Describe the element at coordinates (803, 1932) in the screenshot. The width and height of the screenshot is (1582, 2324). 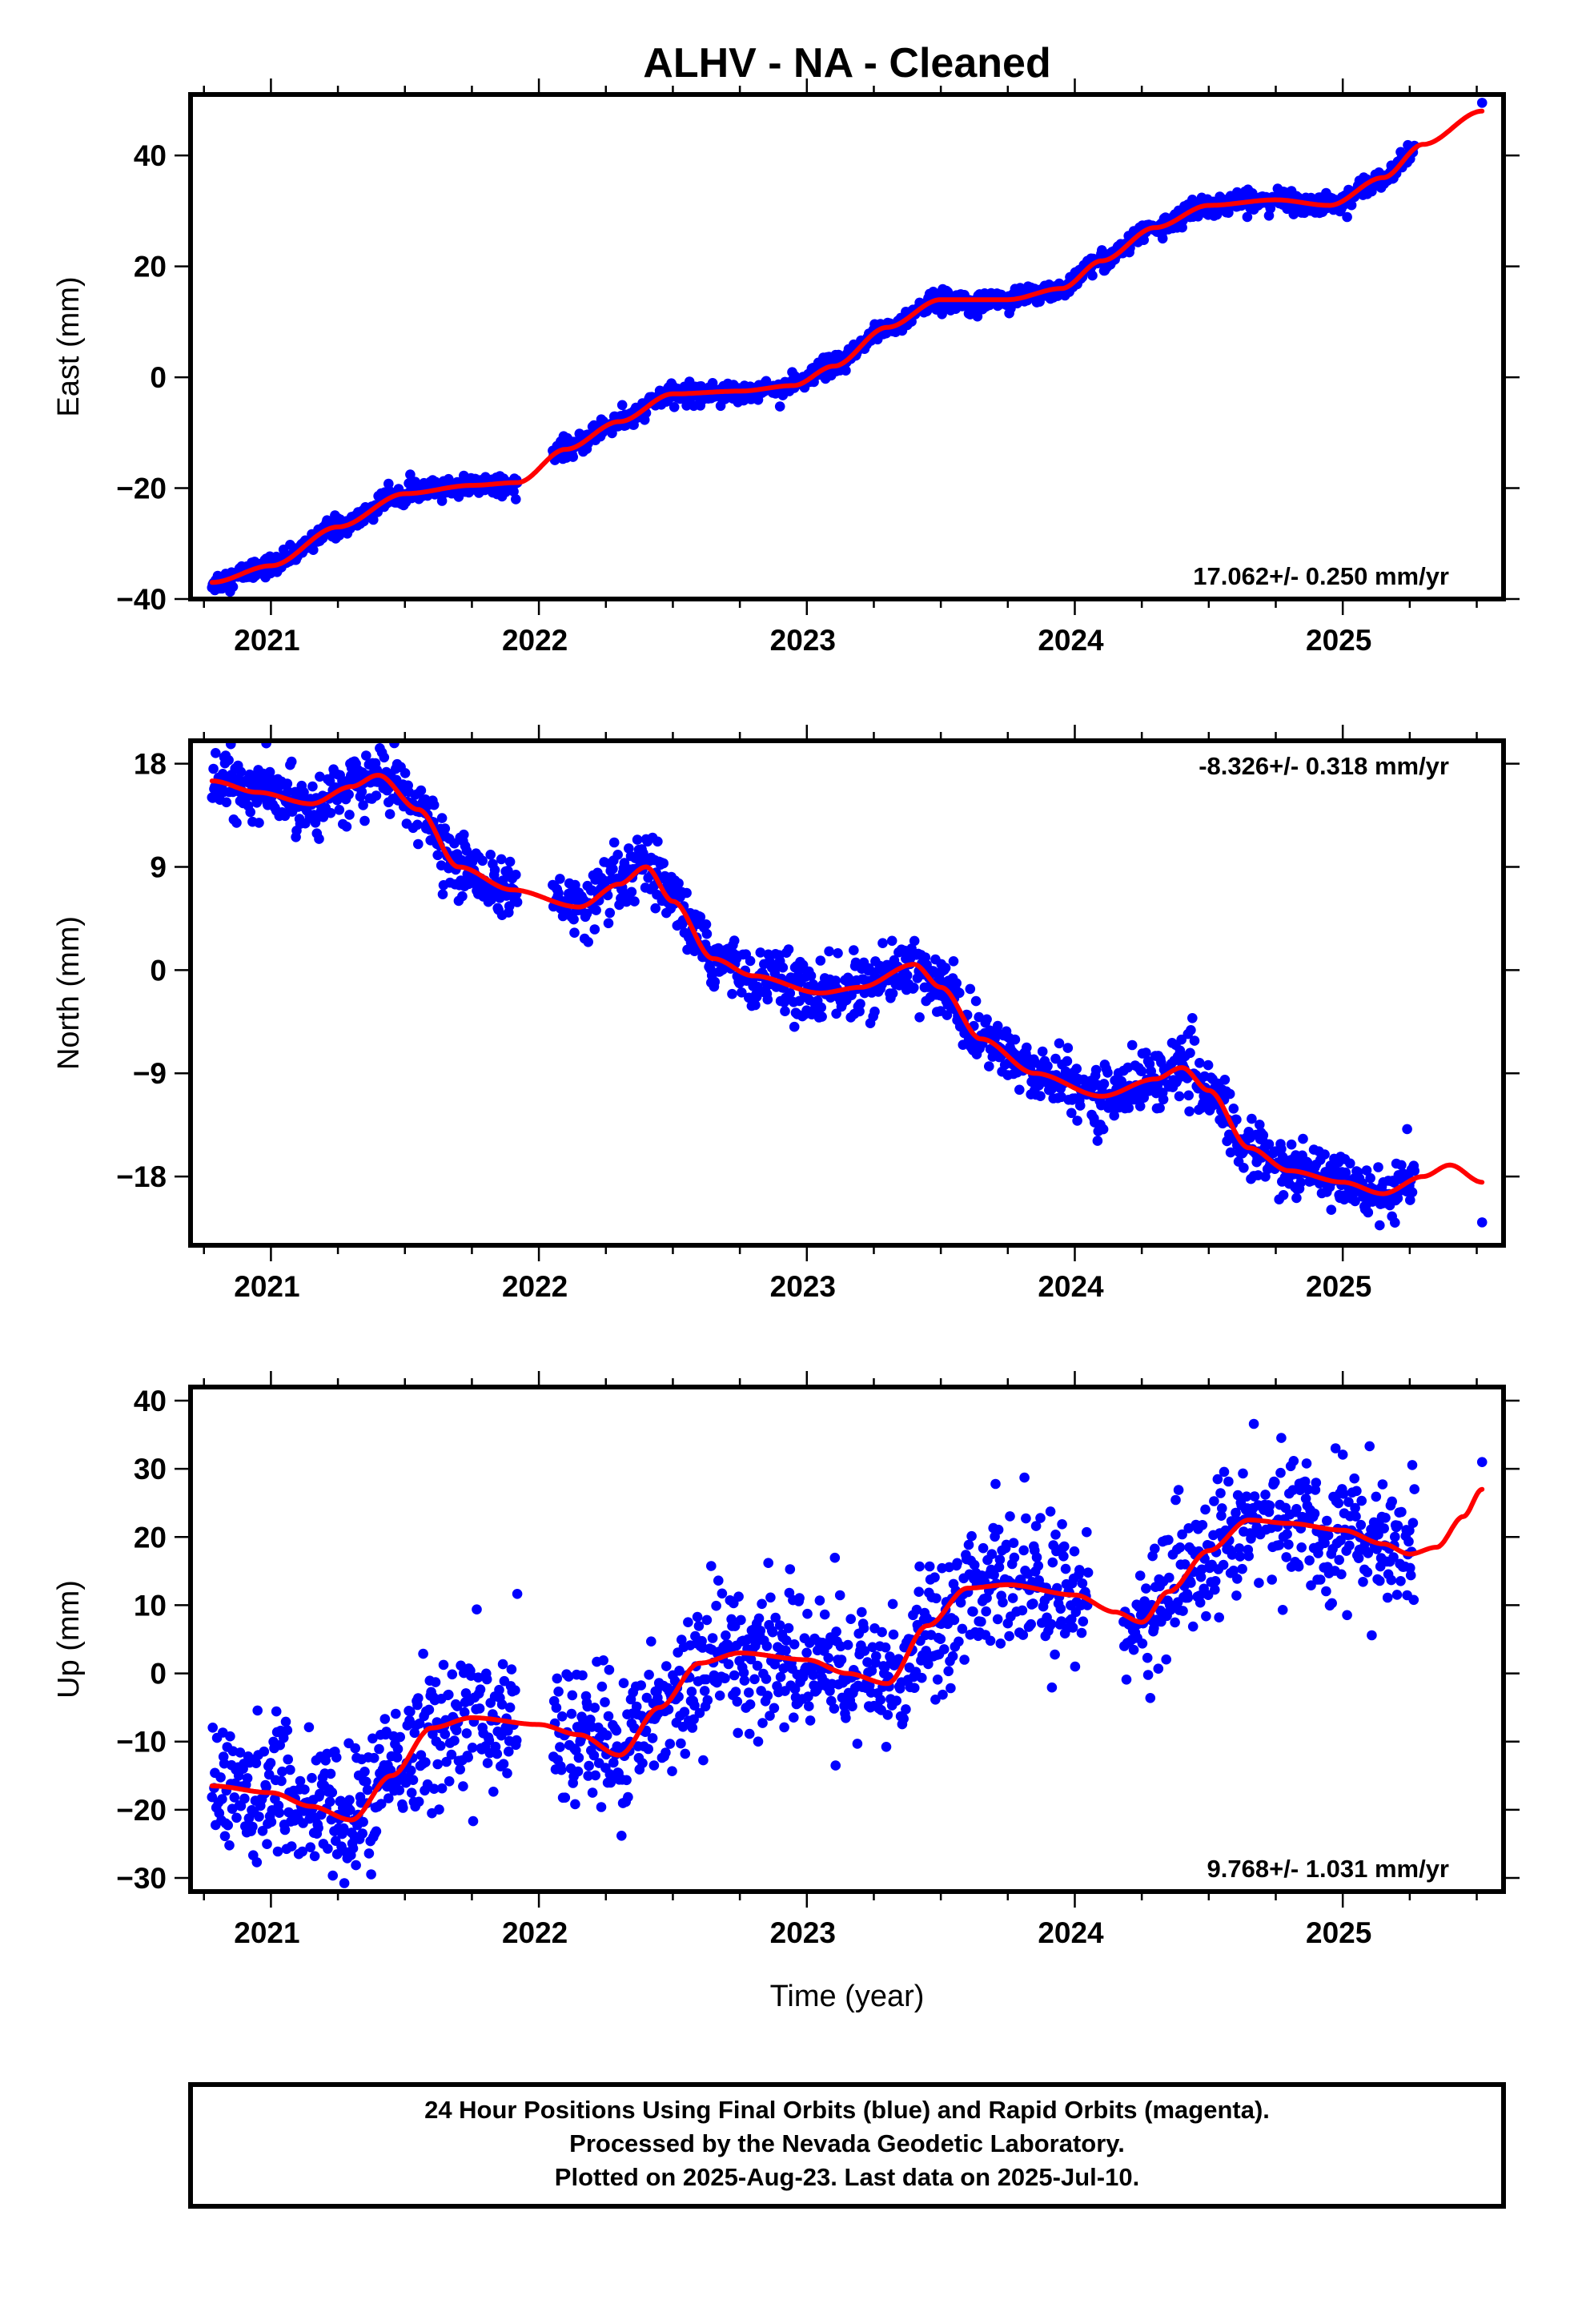
I see `up-x-tick-label: 2023` at that location.